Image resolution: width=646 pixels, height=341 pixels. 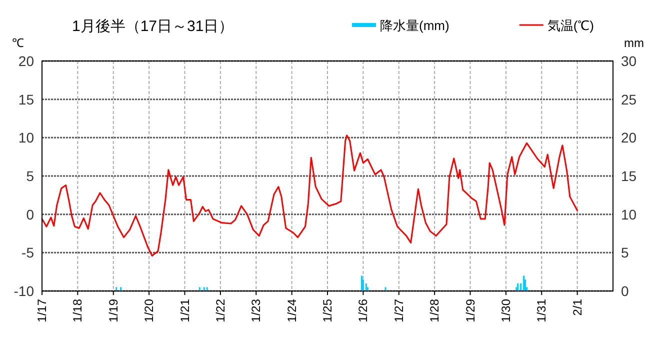 I want to click on y-tick-label: -5, so click(x=28, y=252).